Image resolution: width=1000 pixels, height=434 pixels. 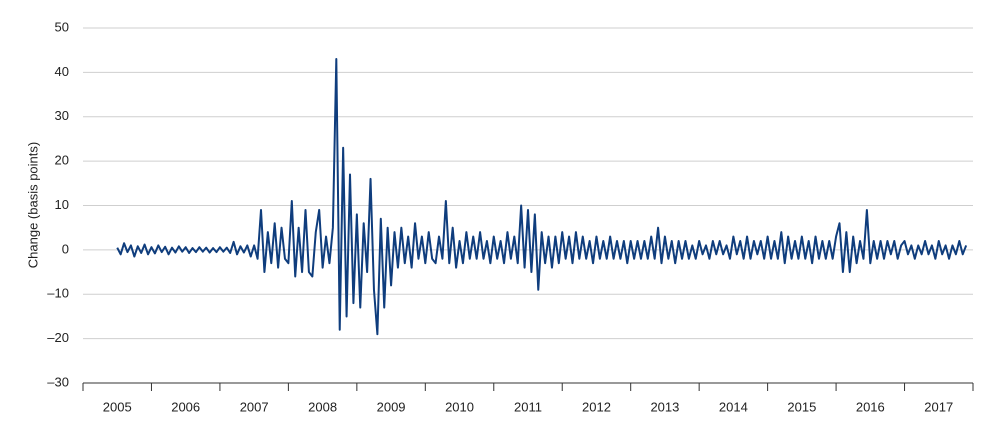 I want to click on x-tick-label: 2016, so click(x=870, y=406).